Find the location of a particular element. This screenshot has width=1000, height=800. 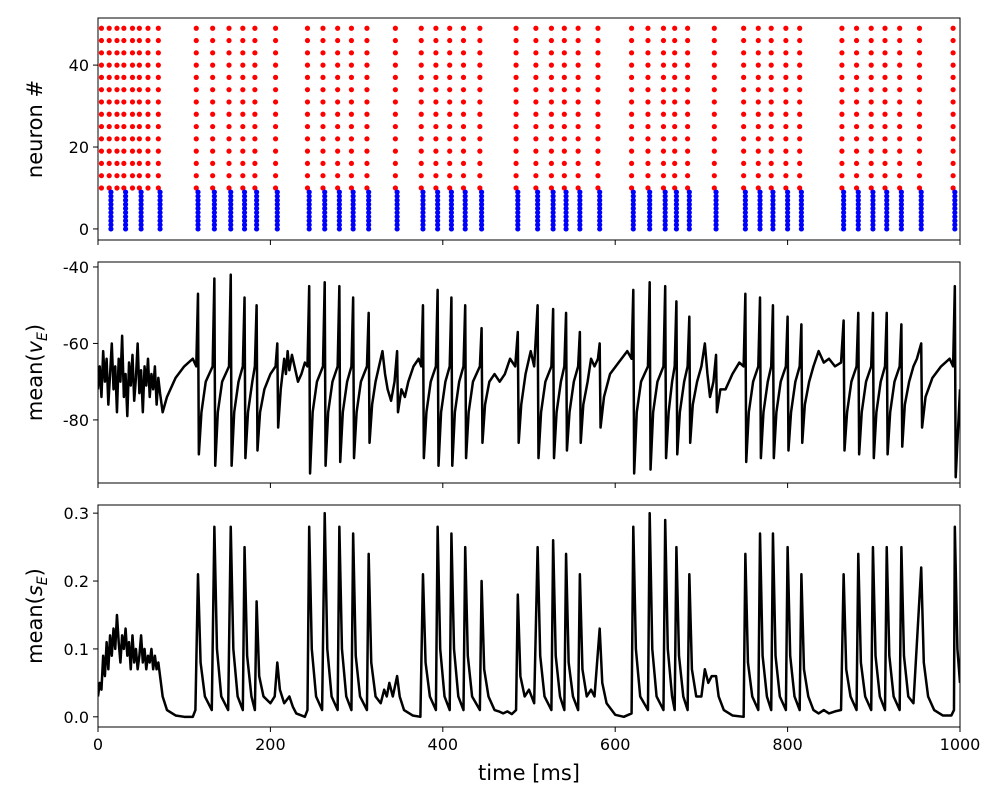

y-tick-label: -40 is located at coordinates (76, 267).